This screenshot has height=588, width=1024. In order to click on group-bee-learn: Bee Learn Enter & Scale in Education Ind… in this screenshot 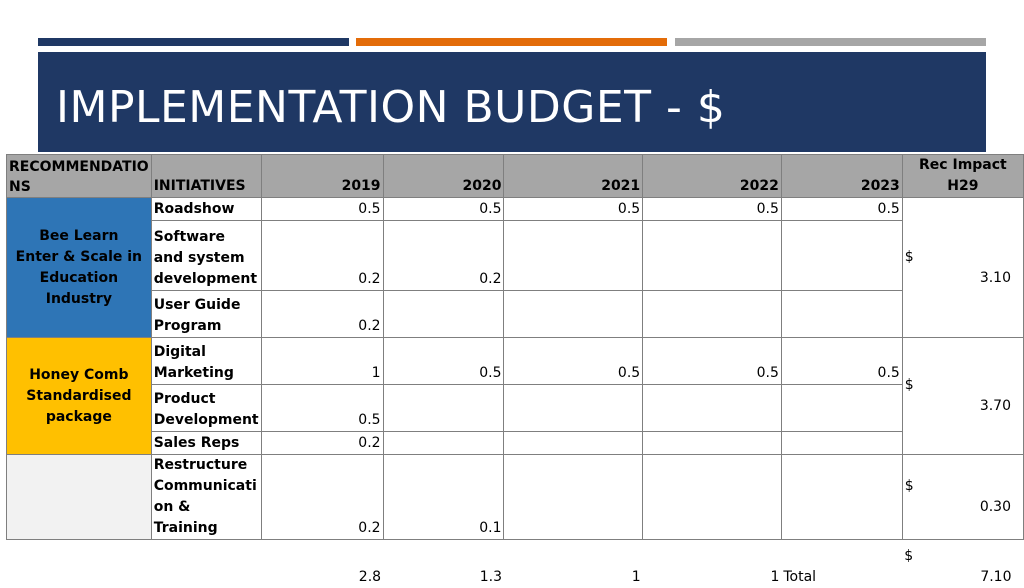, I will do `click(79, 267)`.